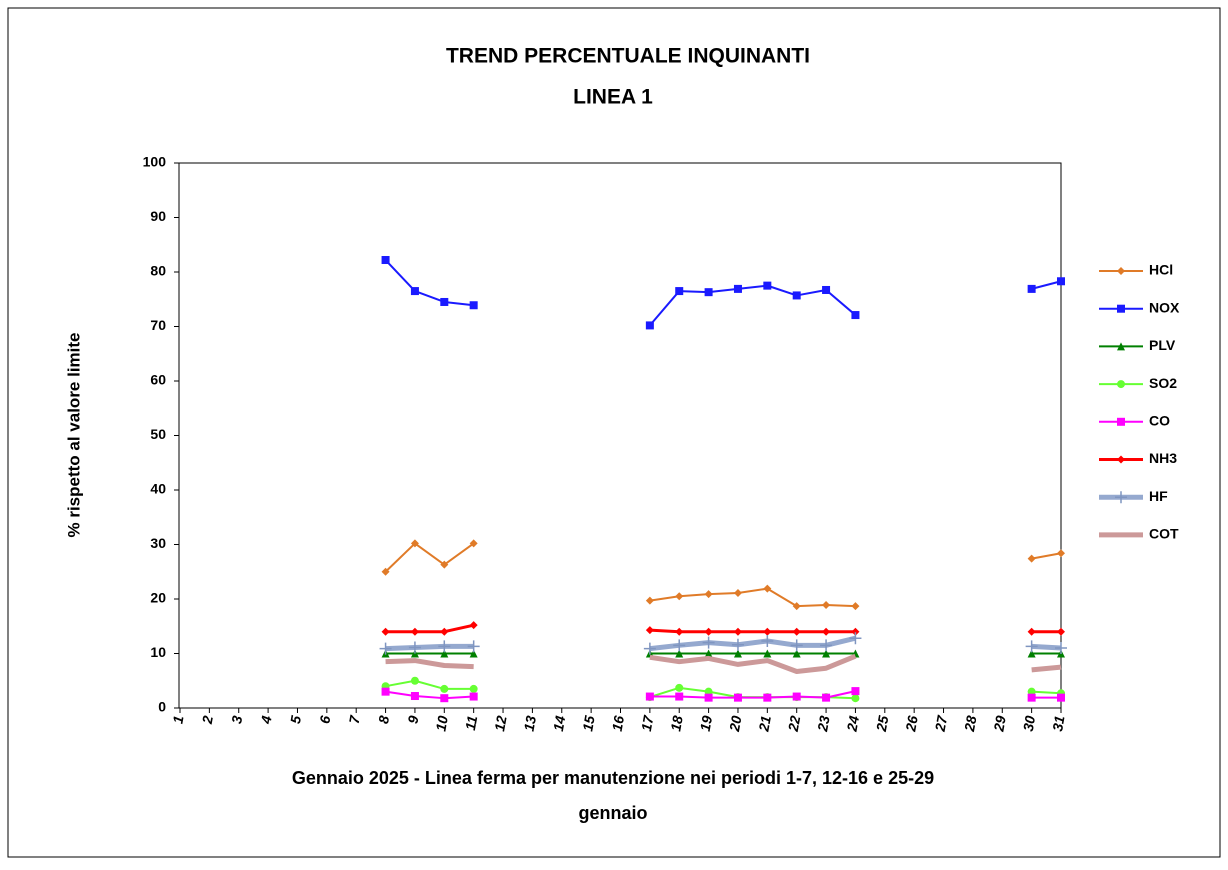 The image size is (1228, 870). Describe the element at coordinates (1164, 307) in the screenshot. I see `legend-label: NOX` at that location.